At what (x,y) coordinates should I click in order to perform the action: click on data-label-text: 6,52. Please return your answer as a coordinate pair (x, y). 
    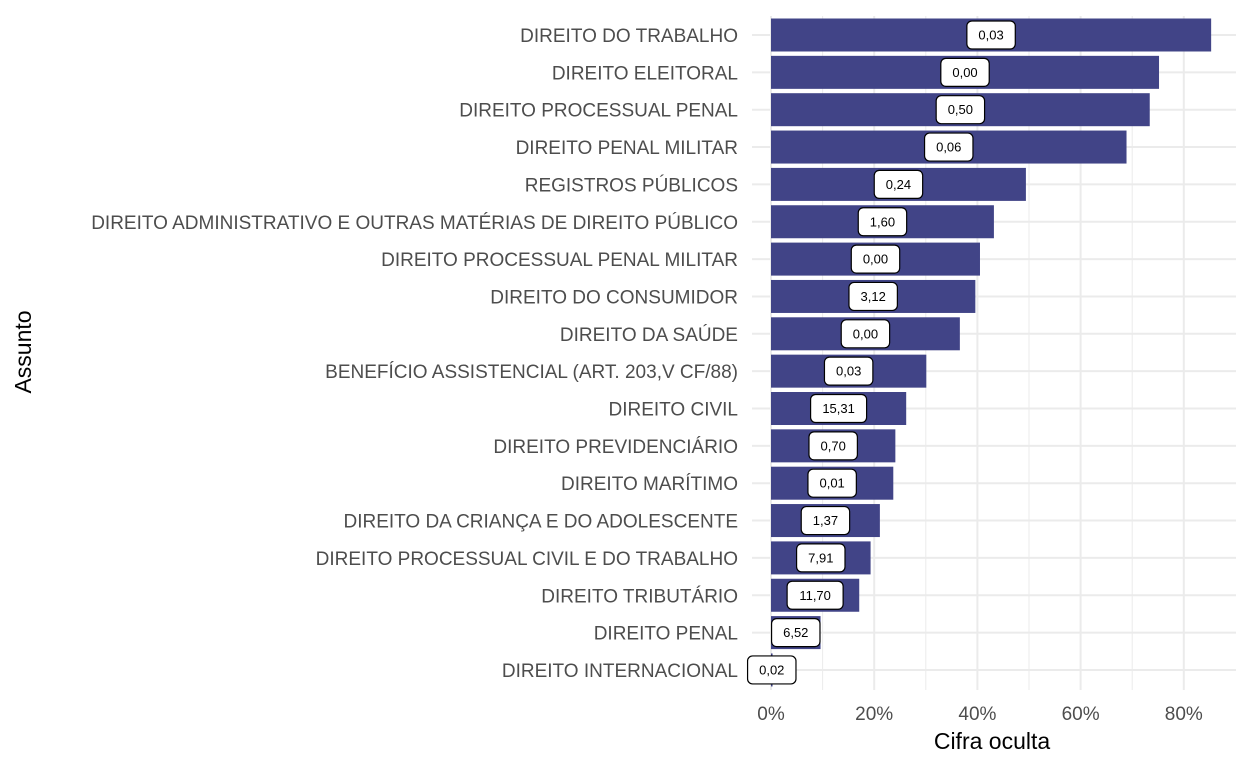
    Looking at the image, I should click on (795, 632).